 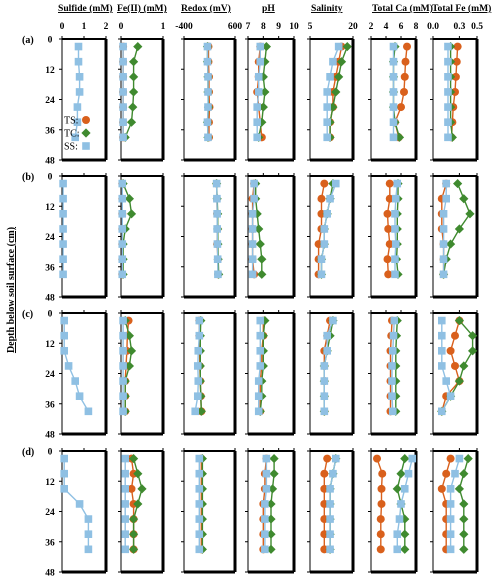 I want to click on y-tick-label: 24, so click(x=50, y=513).